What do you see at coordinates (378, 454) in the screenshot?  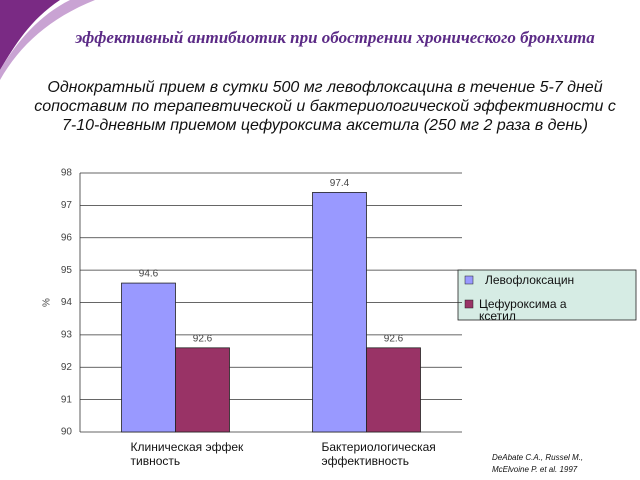 I see `x-tick-label: Бактериологическая эффективность` at bounding box center [378, 454].